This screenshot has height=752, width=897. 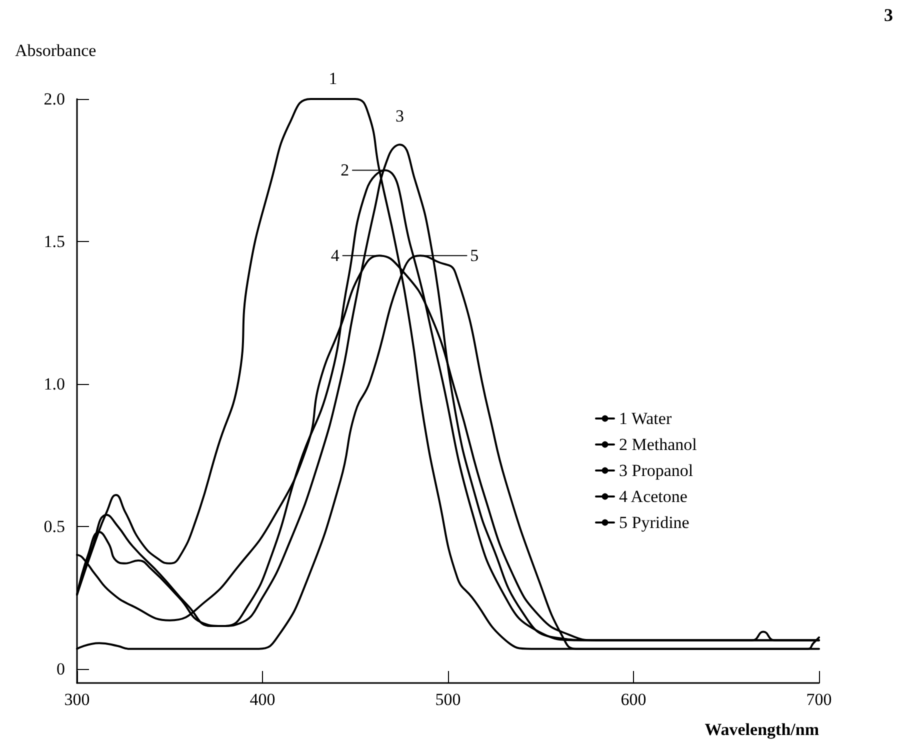 I want to click on legend-label: 1 Water, so click(x=645, y=418).